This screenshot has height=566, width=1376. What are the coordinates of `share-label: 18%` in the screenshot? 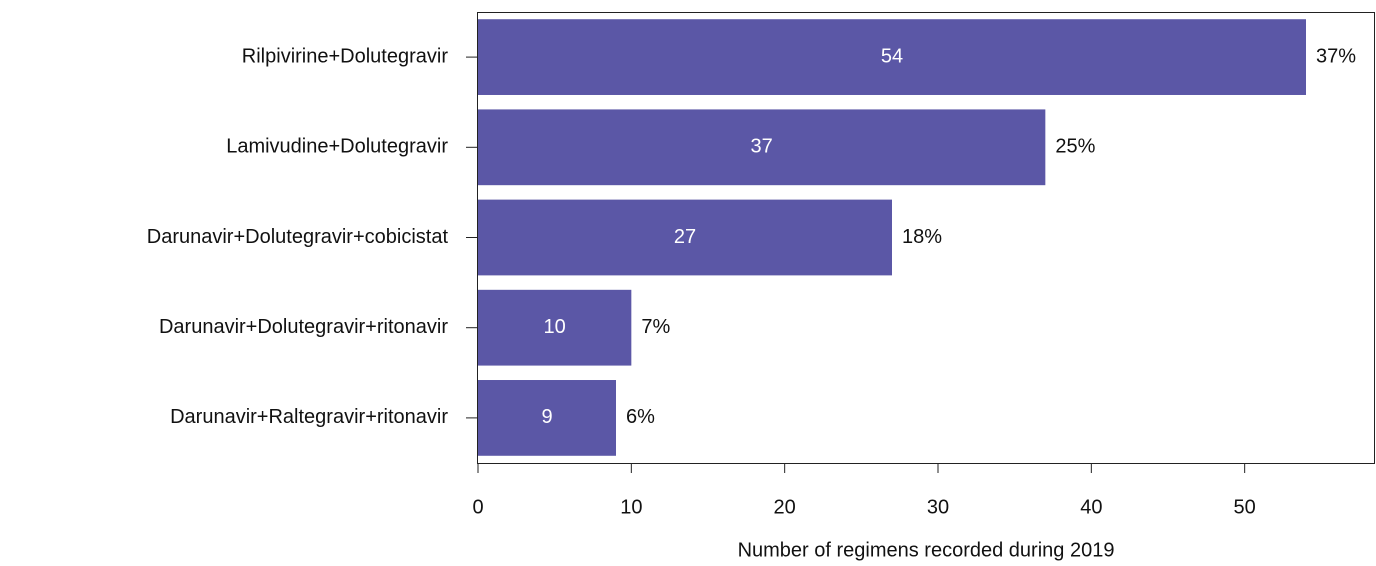 It's located at (922, 237).